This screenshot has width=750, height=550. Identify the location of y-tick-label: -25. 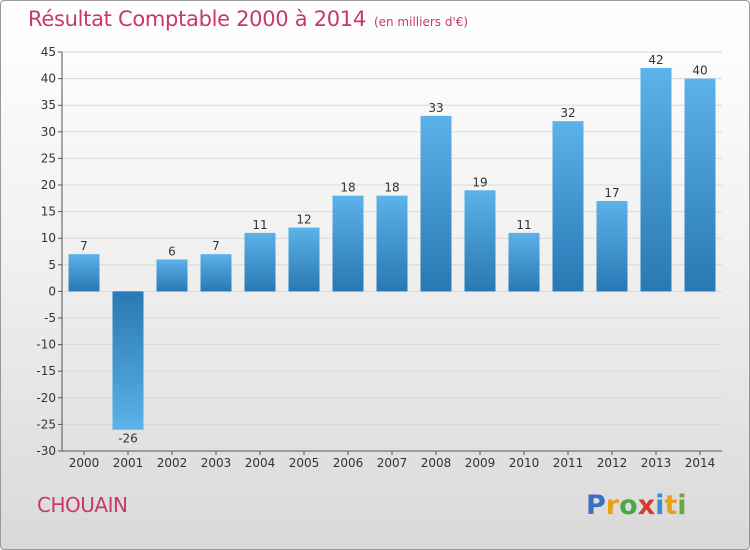
(46, 424).